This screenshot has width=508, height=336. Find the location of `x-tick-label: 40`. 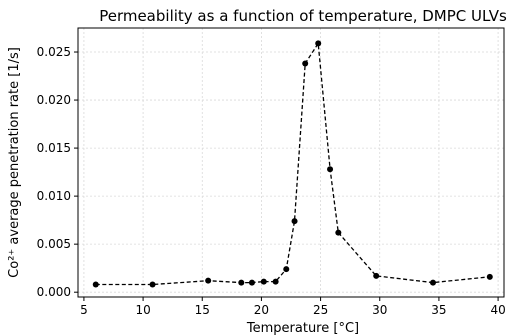

x-tick-label: 40 is located at coordinates (497, 310).